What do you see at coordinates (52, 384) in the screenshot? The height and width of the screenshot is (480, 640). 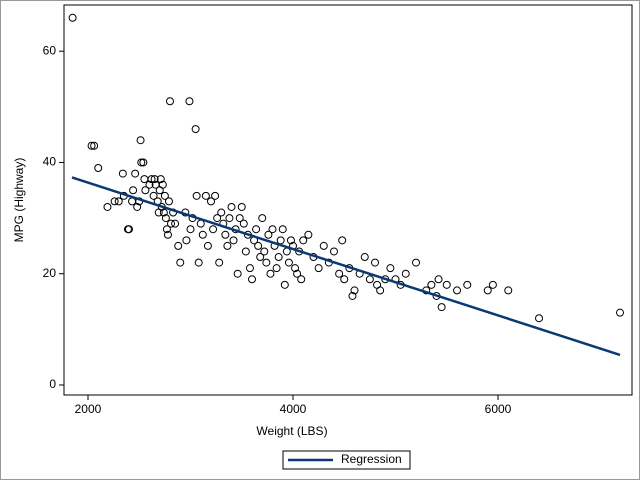 I see `y-tick-label: 0` at bounding box center [52, 384].